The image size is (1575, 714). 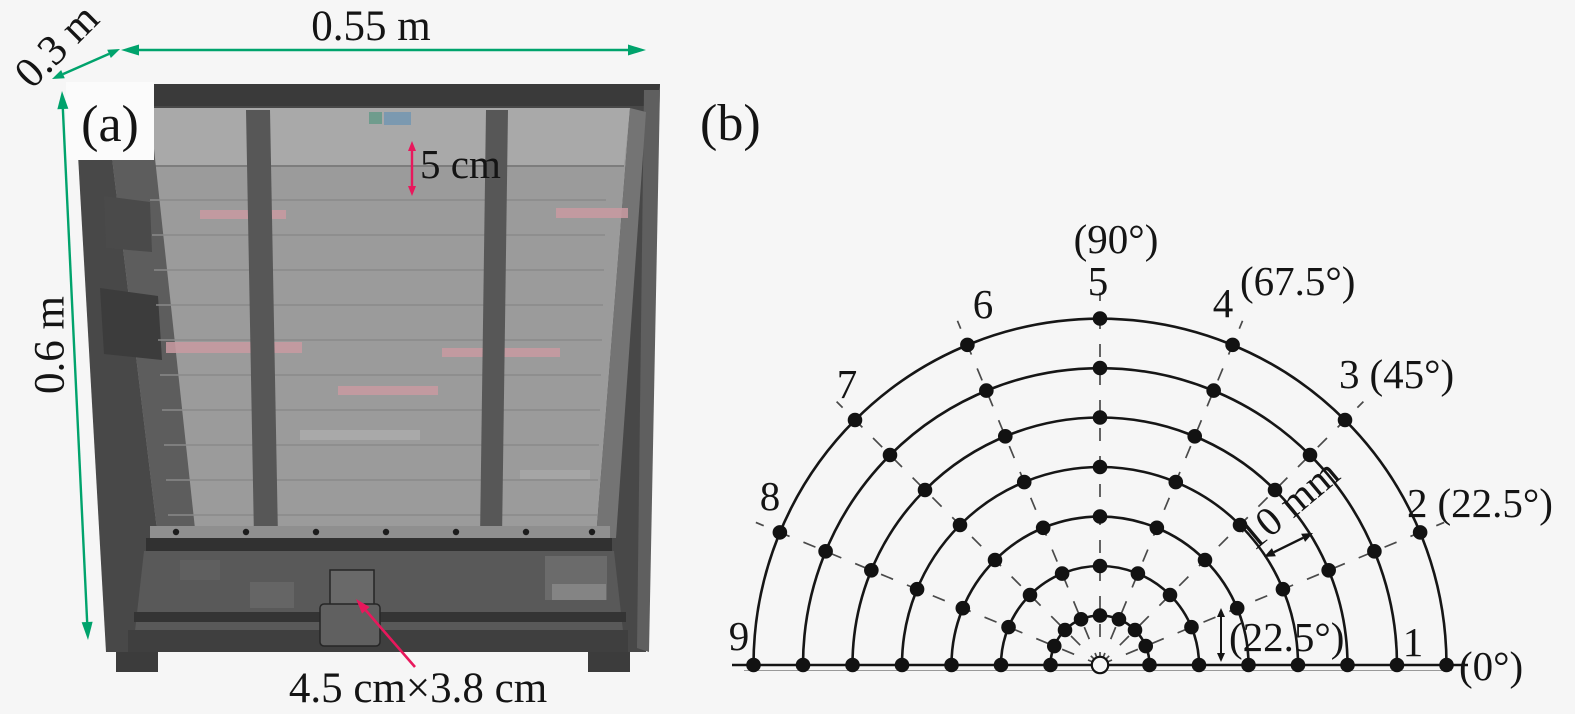 I want to click on box-right-edge, so click(x=648, y=371).